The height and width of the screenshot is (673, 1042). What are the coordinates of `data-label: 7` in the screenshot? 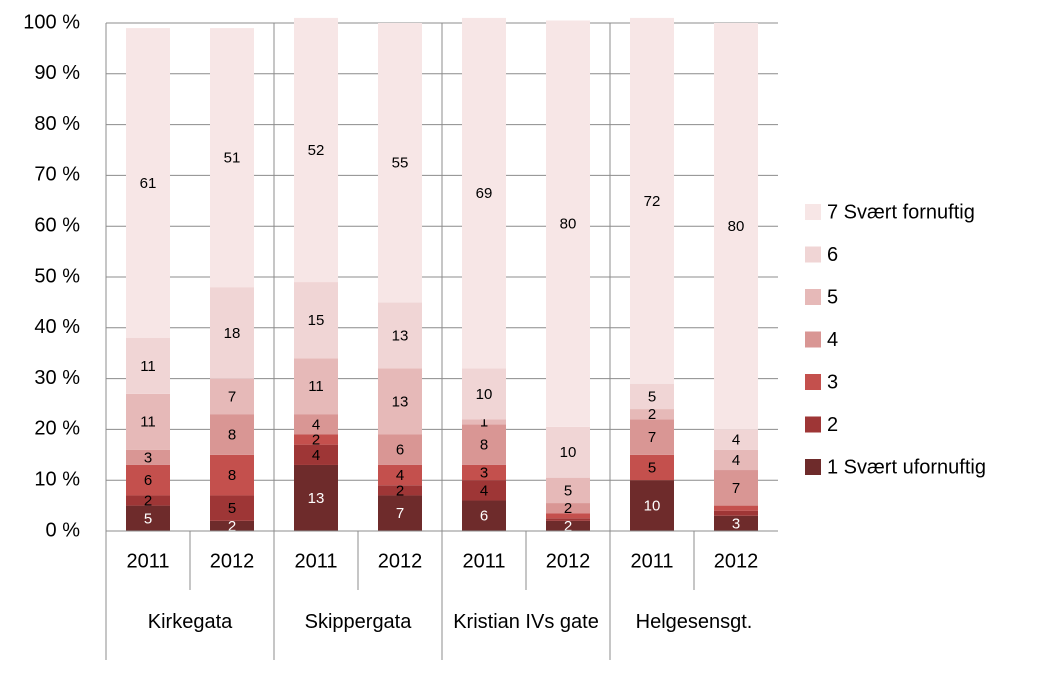 It's located at (736, 488).